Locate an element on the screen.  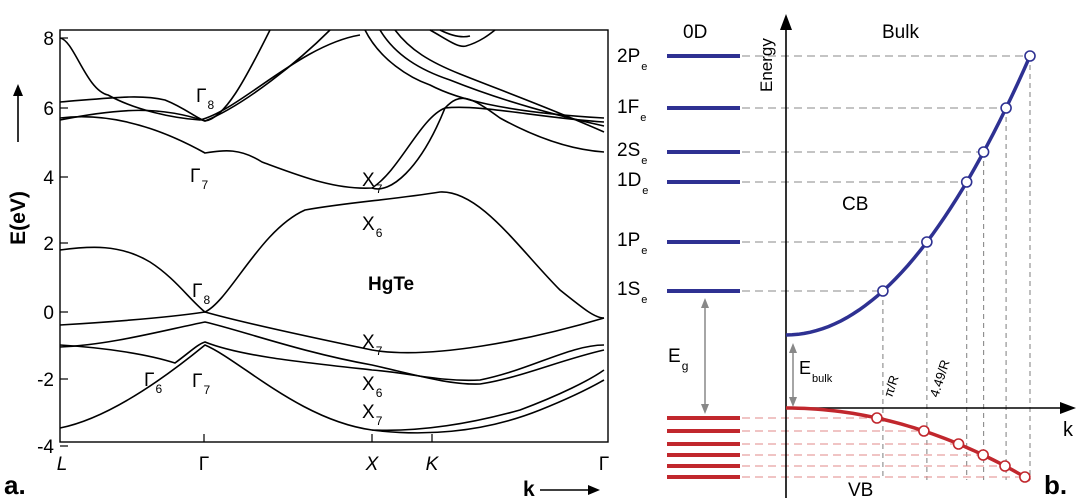
title-0d: 0D is located at coordinates (695, 32).